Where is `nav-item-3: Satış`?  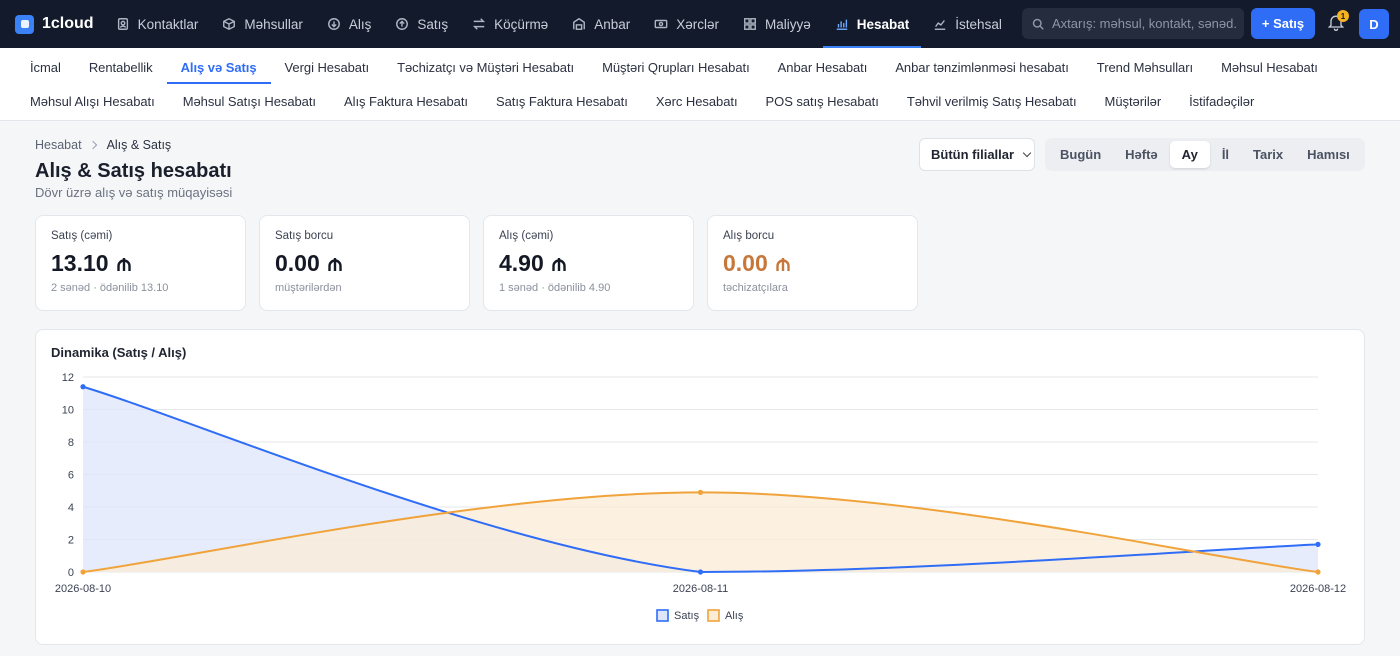 nav-item-3: Satış is located at coordinates (421, 24).